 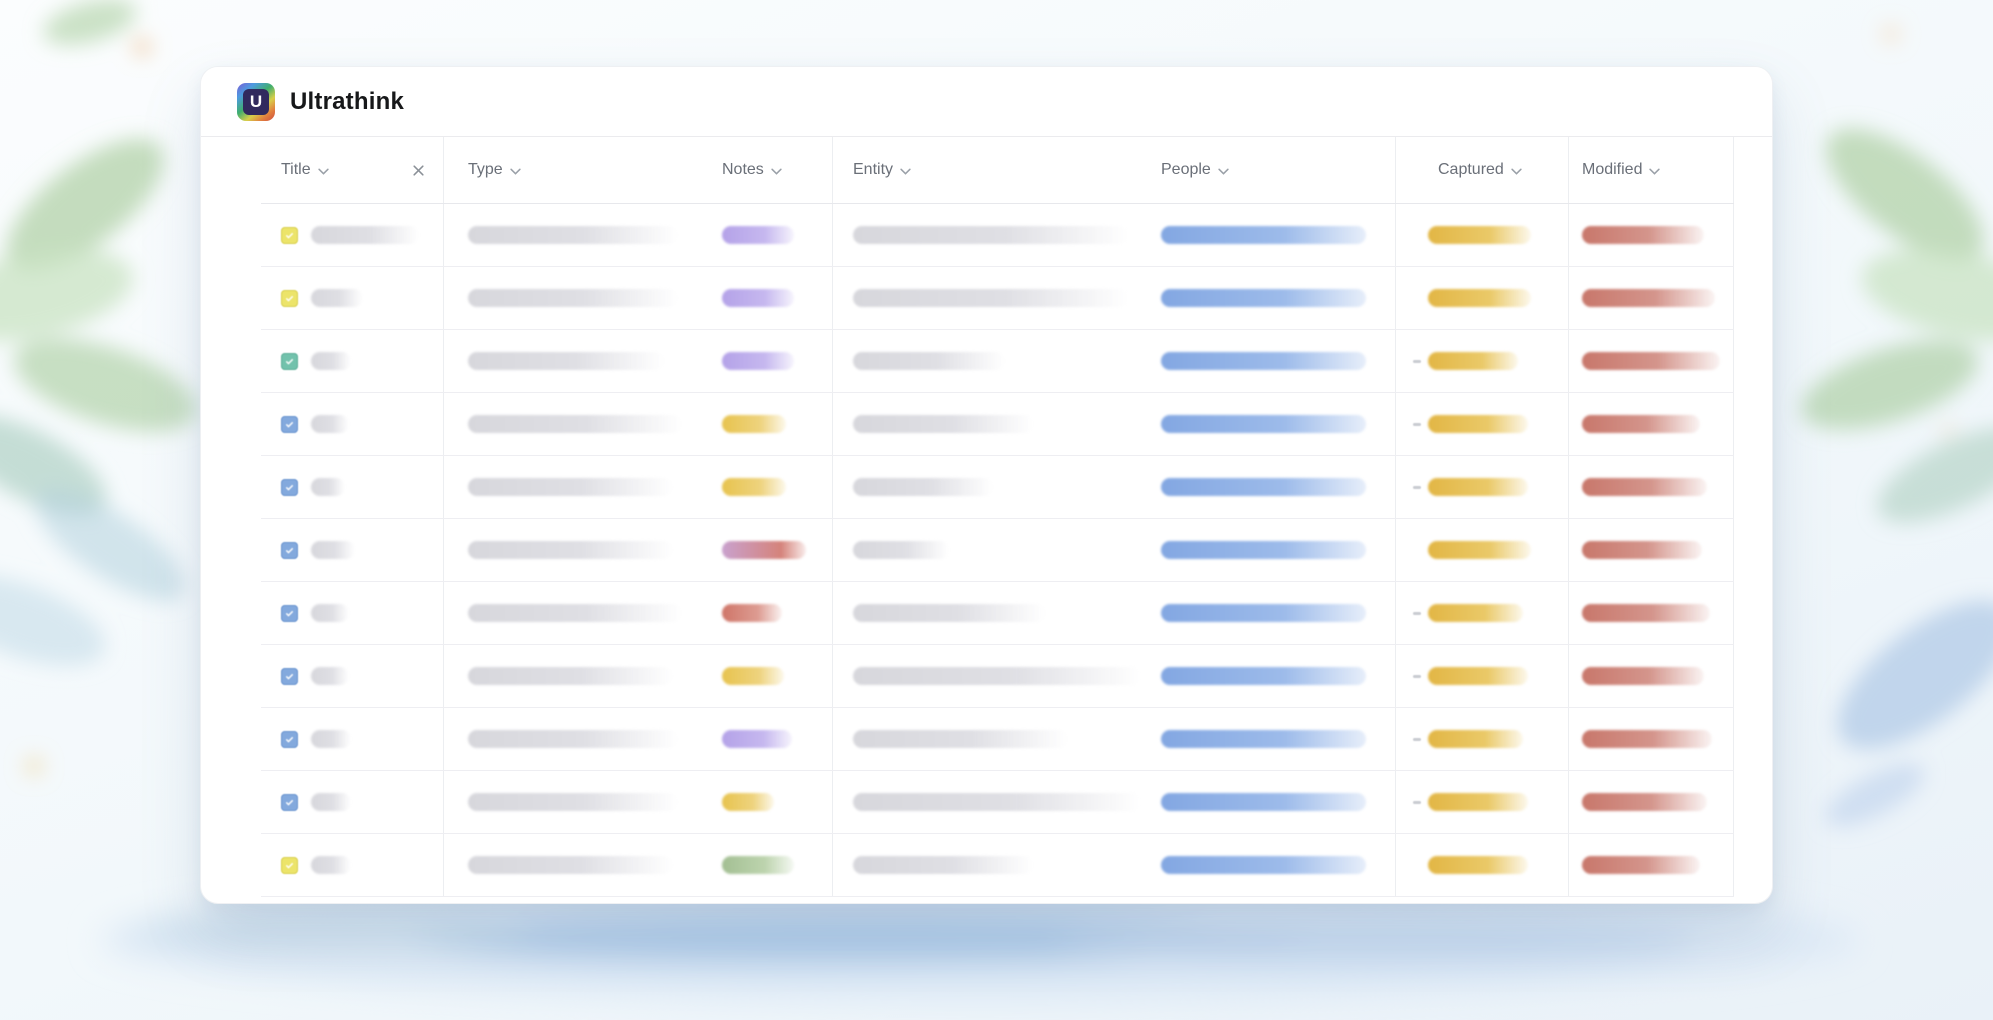 What do you see at coordinates (98, 387) in the screenshot?
I see `left-leaf-cluster` at bounding box center [98, 387].